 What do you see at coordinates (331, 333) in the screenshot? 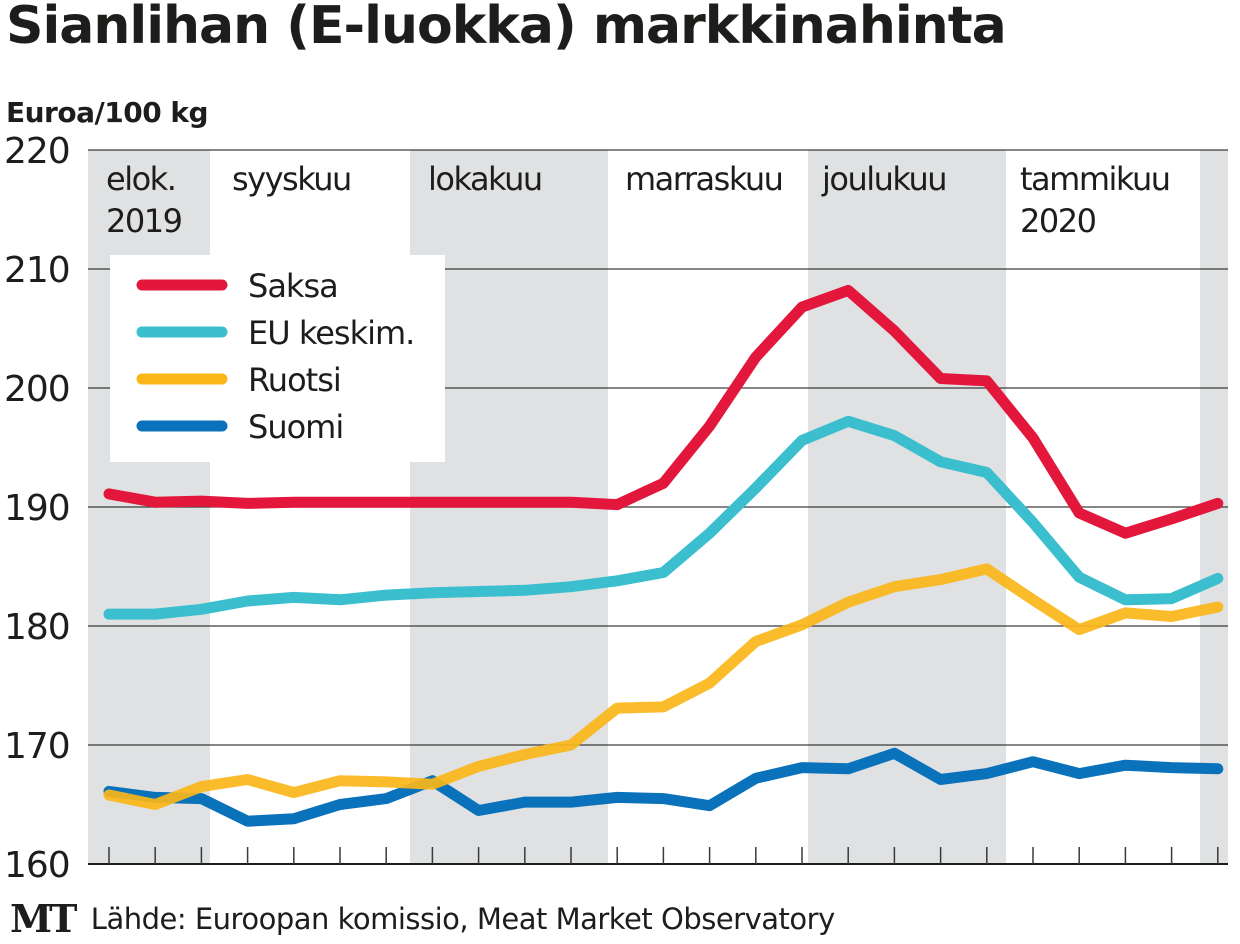
I see `legend-label: EU keskim.` at bounding box center [331, 333].